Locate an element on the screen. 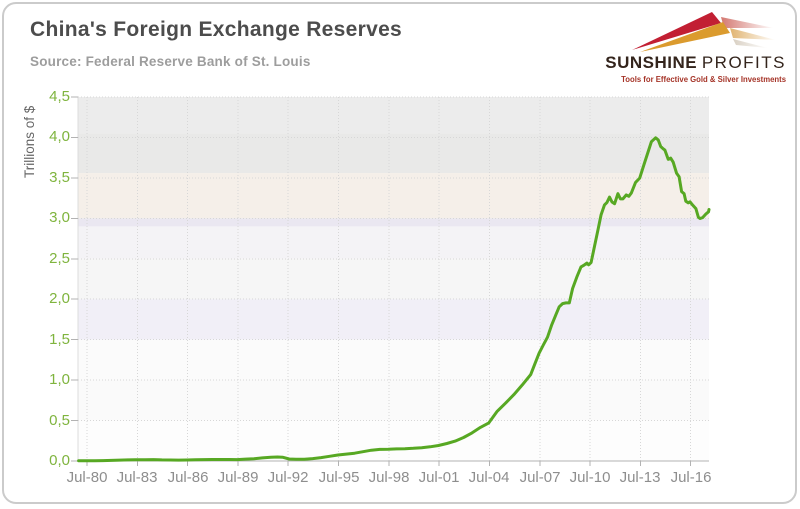 The width and height of the screenshot is (800, 509). x-tick-label: Jul-10 is located at coordinates (590, 477).